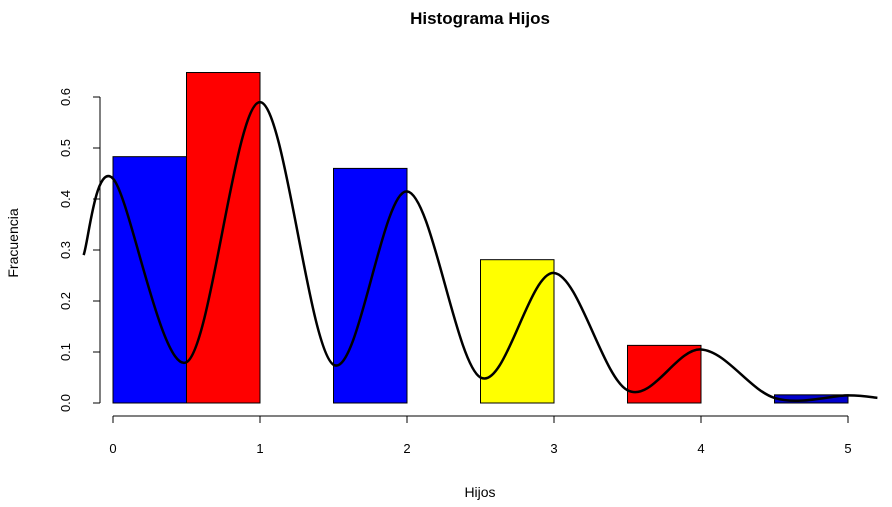 This screenshot has width=892, height=507. I want to click on y-axis: 0.0 0.1 0.2 0.3 0.4 0.5 0.6, so click(79, 250).